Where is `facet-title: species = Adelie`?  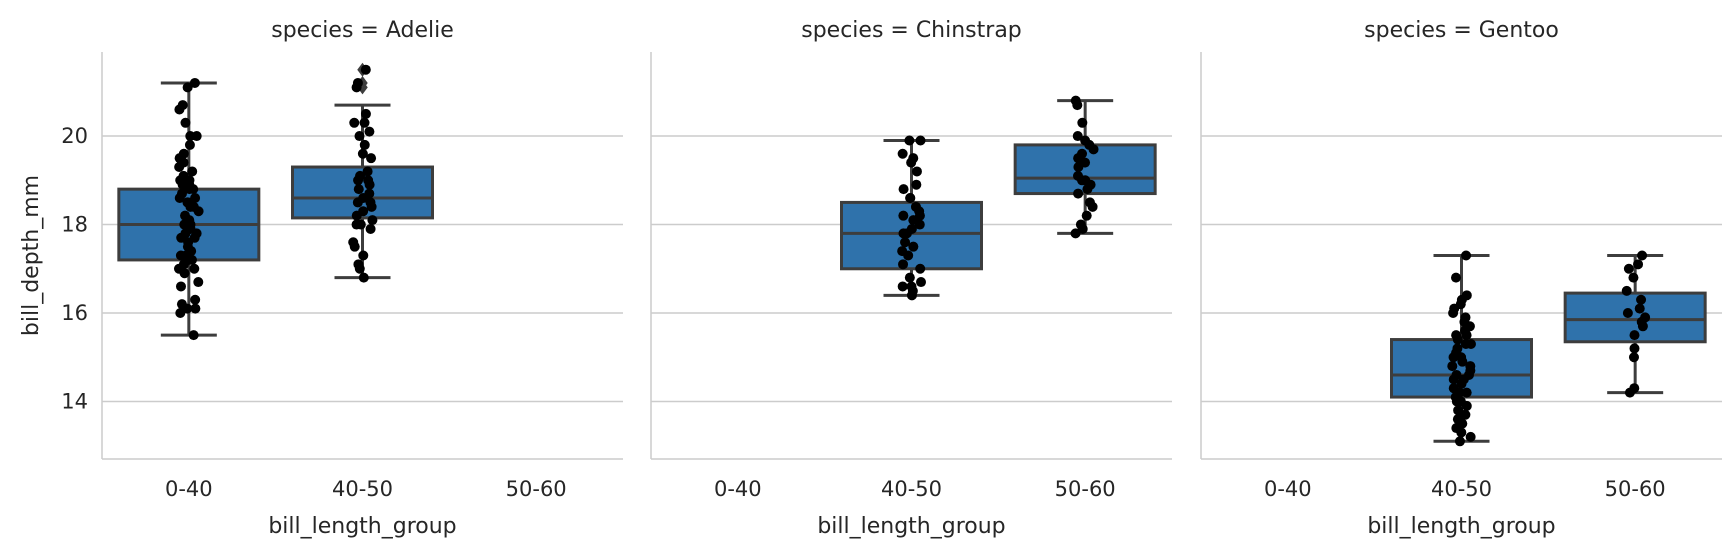
facet-title: species = Adelie is located at coordinates (362, 30).